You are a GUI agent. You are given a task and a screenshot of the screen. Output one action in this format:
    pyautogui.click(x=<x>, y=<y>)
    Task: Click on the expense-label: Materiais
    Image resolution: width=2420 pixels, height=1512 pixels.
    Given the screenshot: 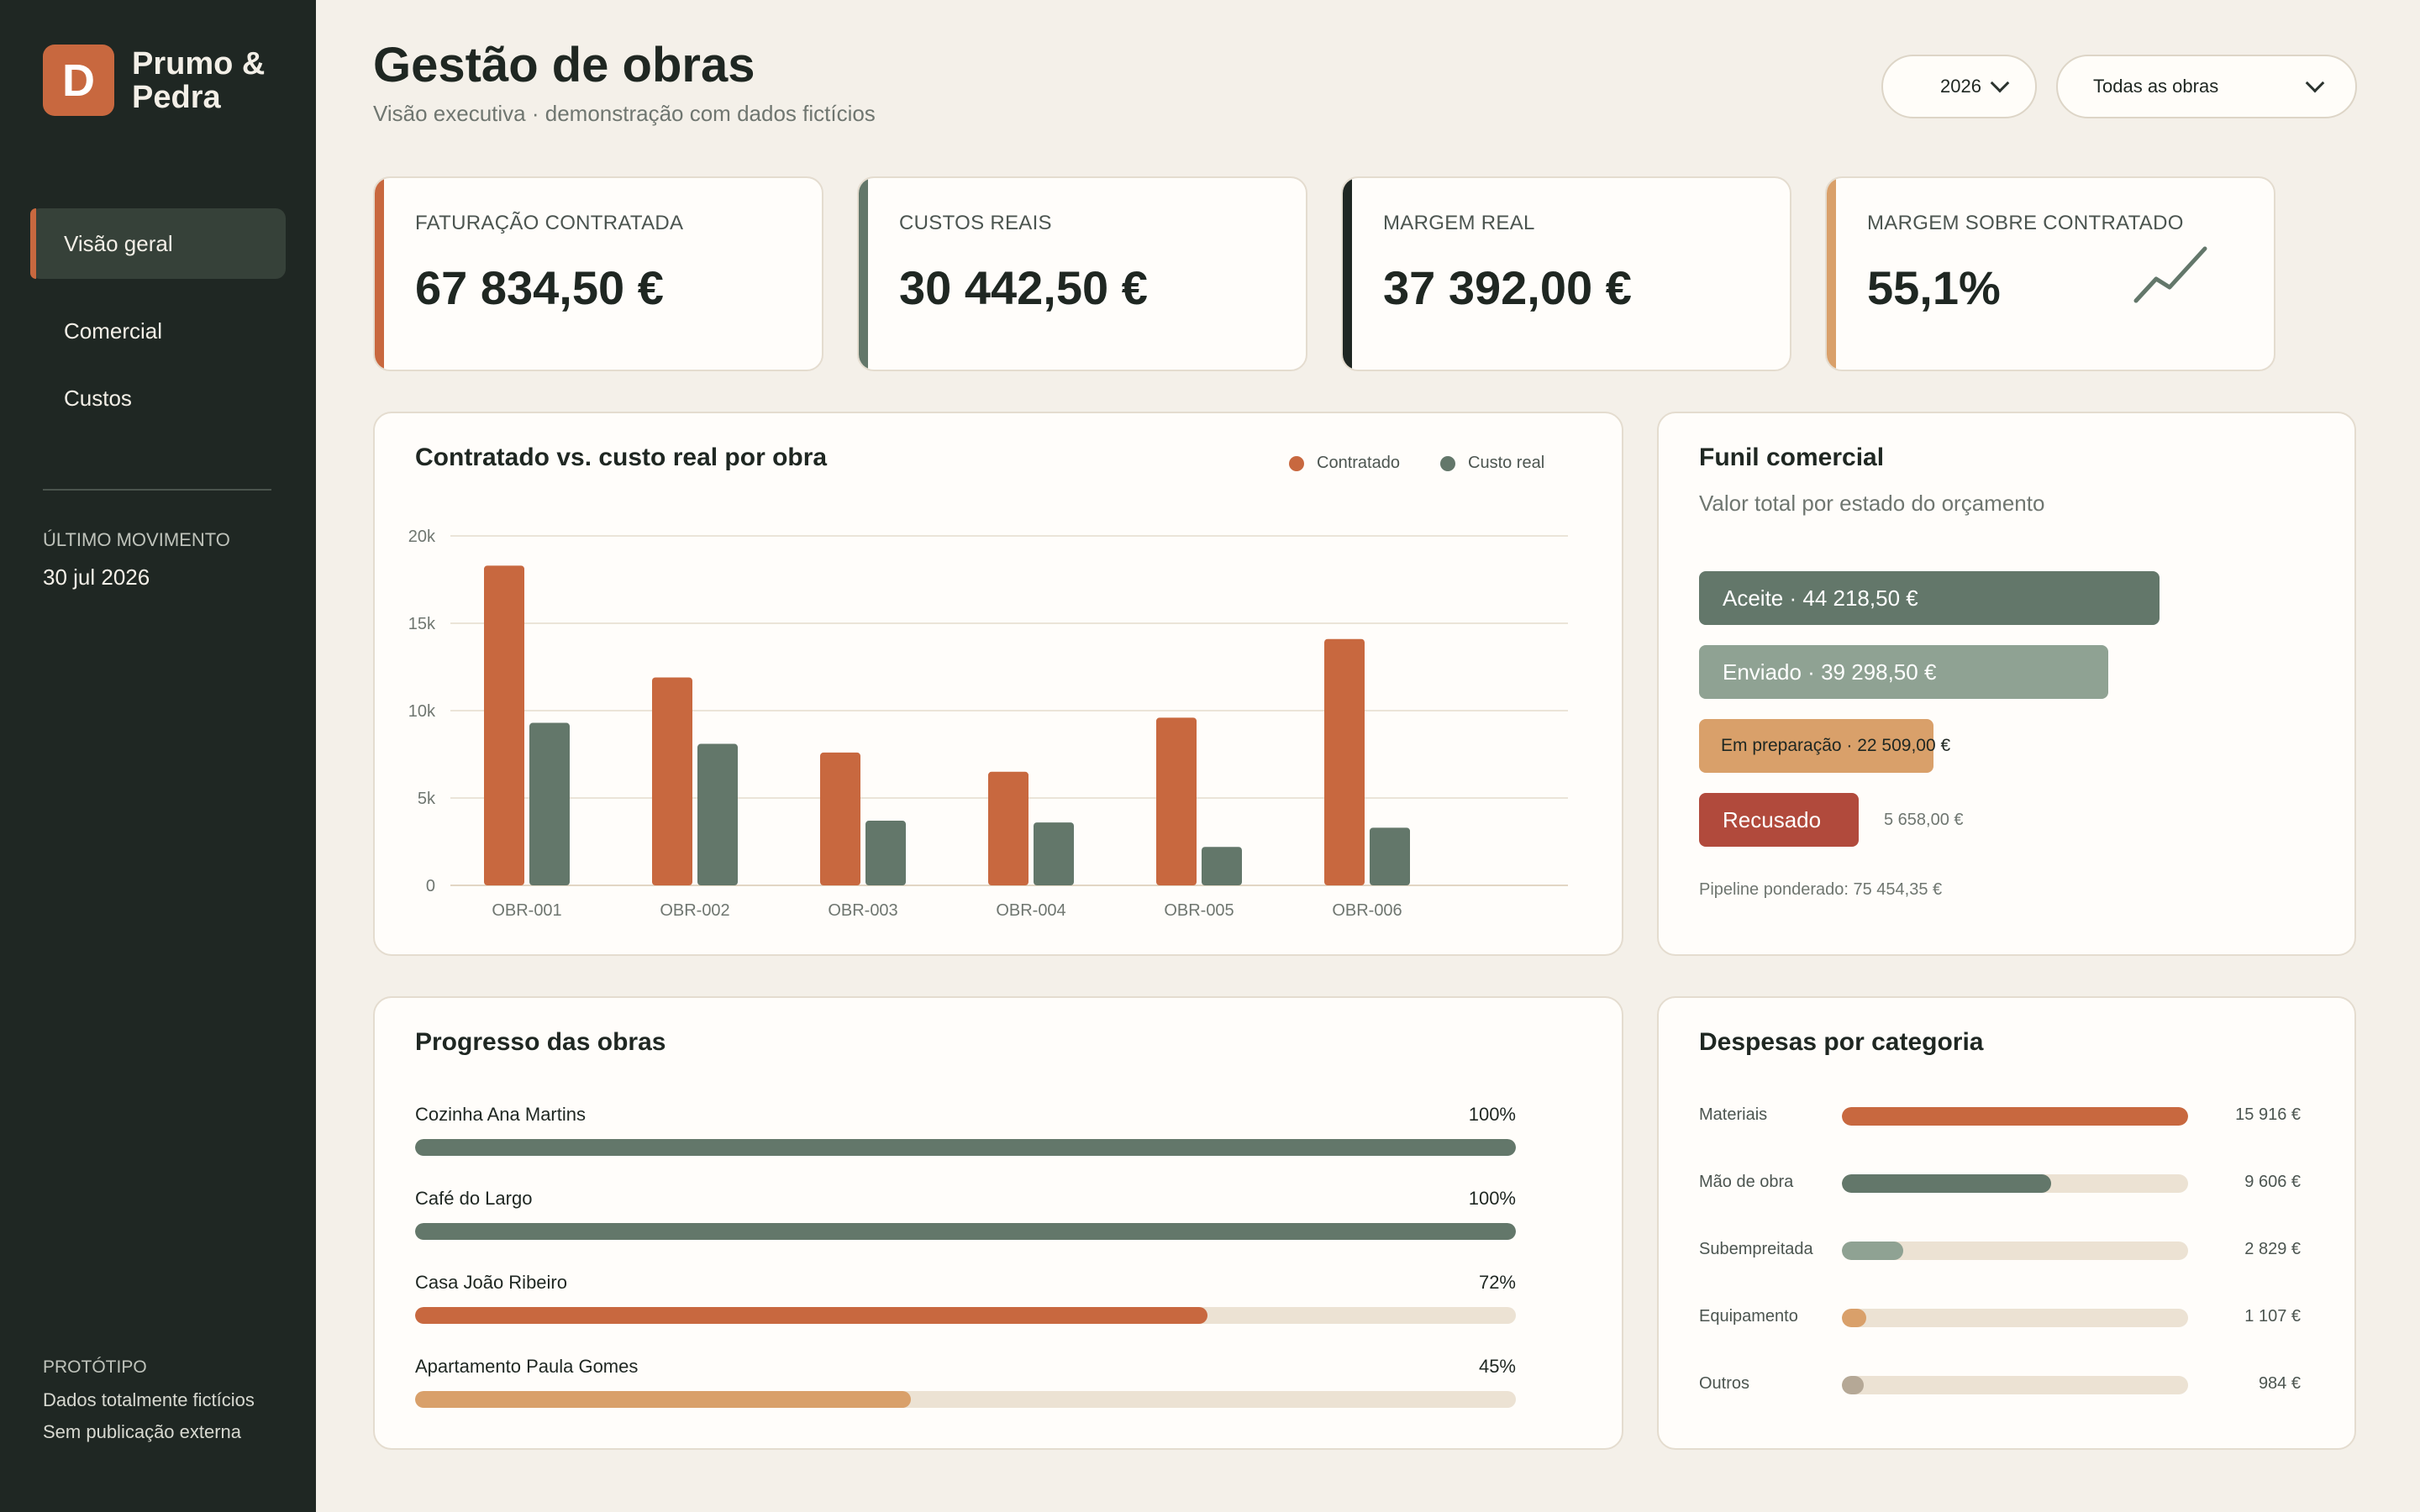 What is the action you would take?
    pyautogui.click(x=1734, y=1114)
    